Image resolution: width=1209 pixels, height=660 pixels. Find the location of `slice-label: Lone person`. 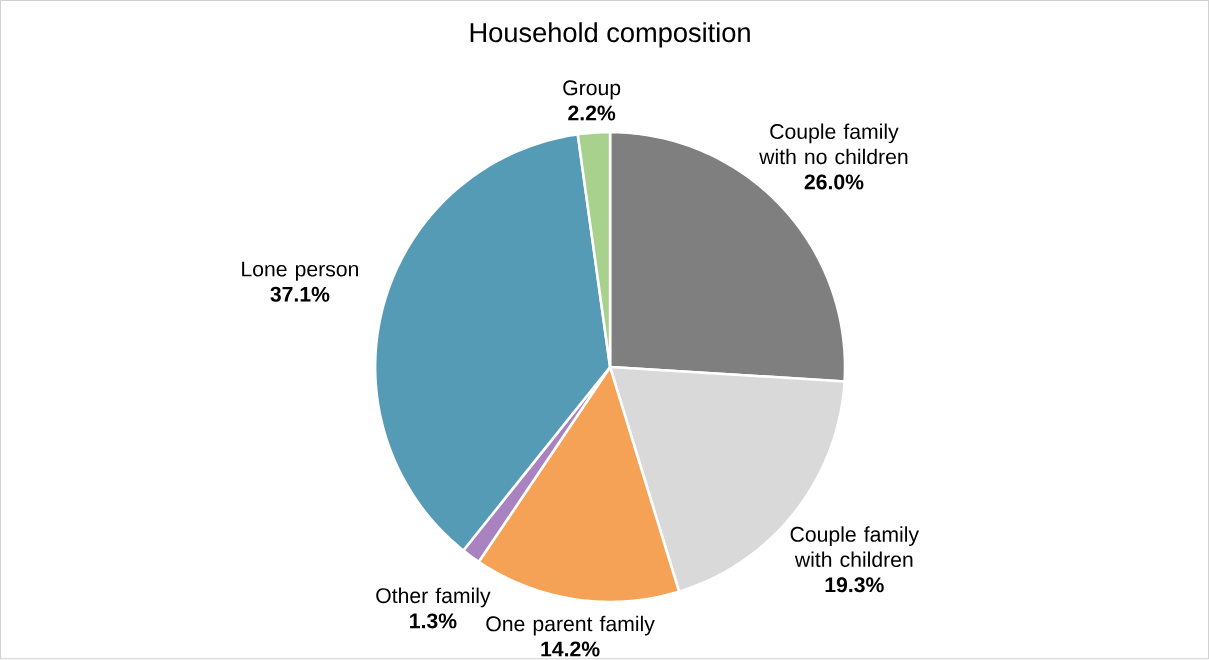

slice-label: Lone person is located at coordinates (300, 271).